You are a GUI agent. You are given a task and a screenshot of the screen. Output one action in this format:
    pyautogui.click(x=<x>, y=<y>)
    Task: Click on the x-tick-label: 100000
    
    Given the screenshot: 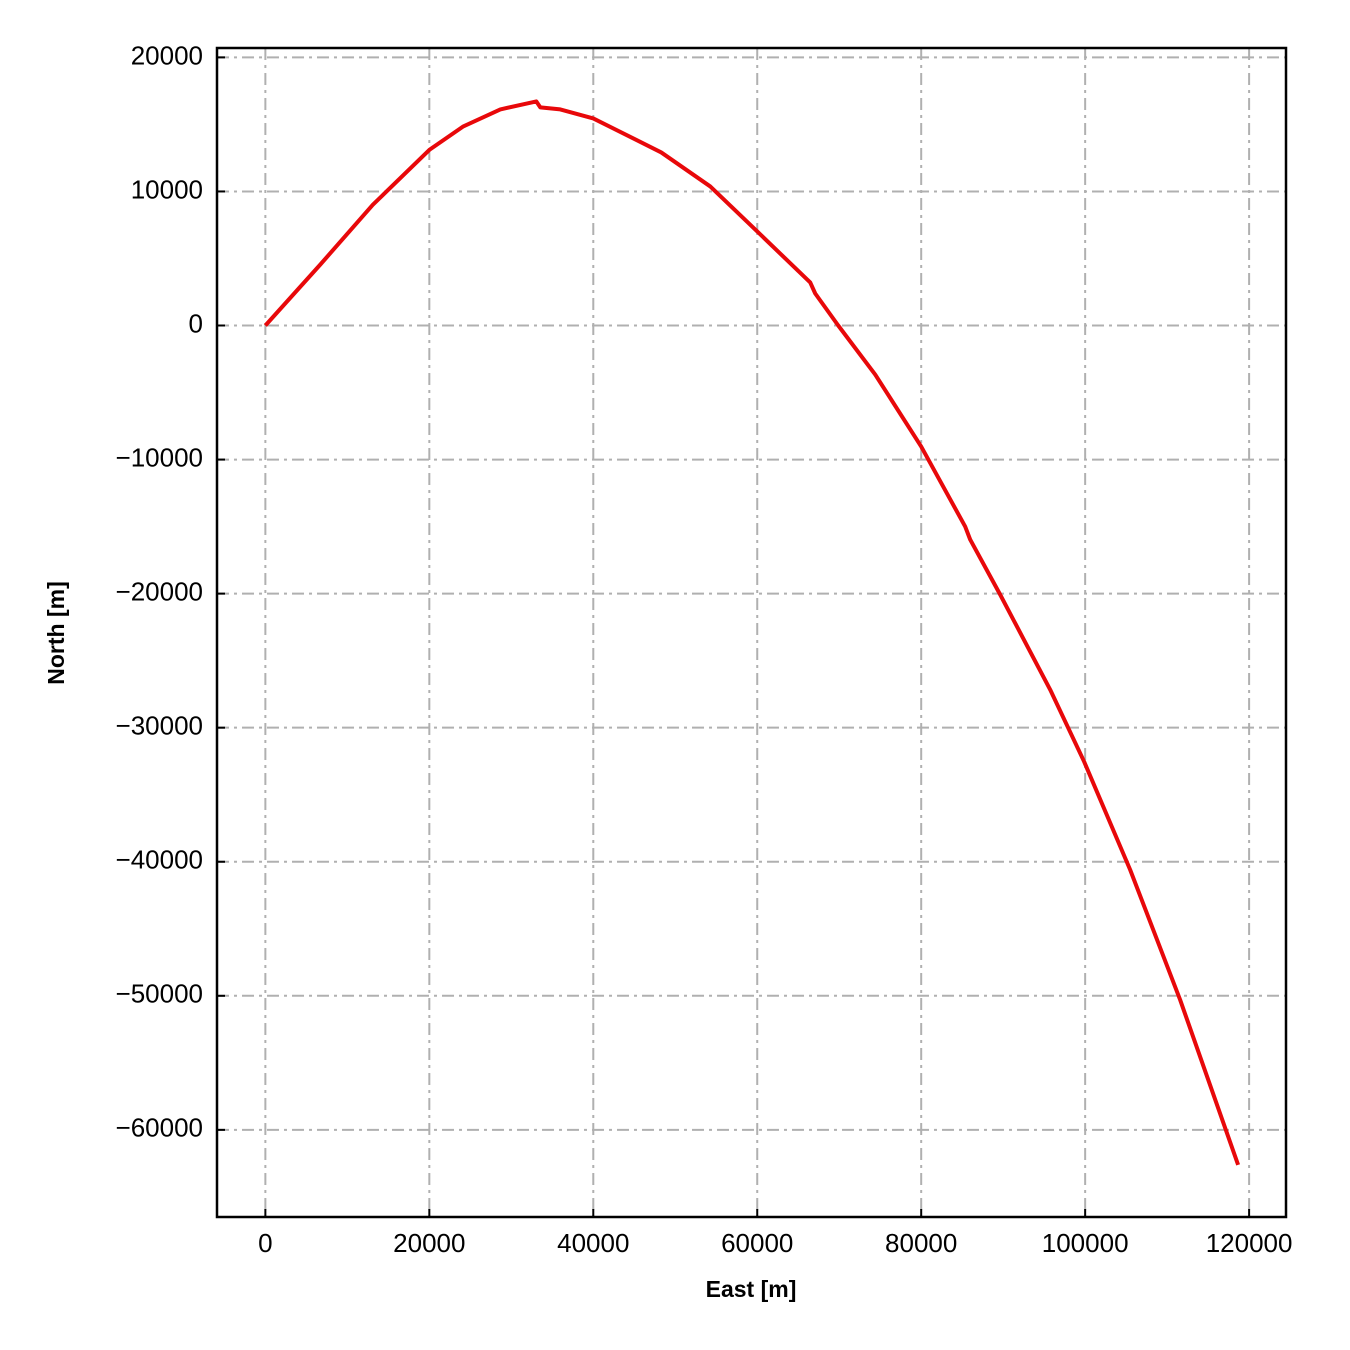 What is the action you would take?
    pyautogui.click(x=1085, y=1243)
    